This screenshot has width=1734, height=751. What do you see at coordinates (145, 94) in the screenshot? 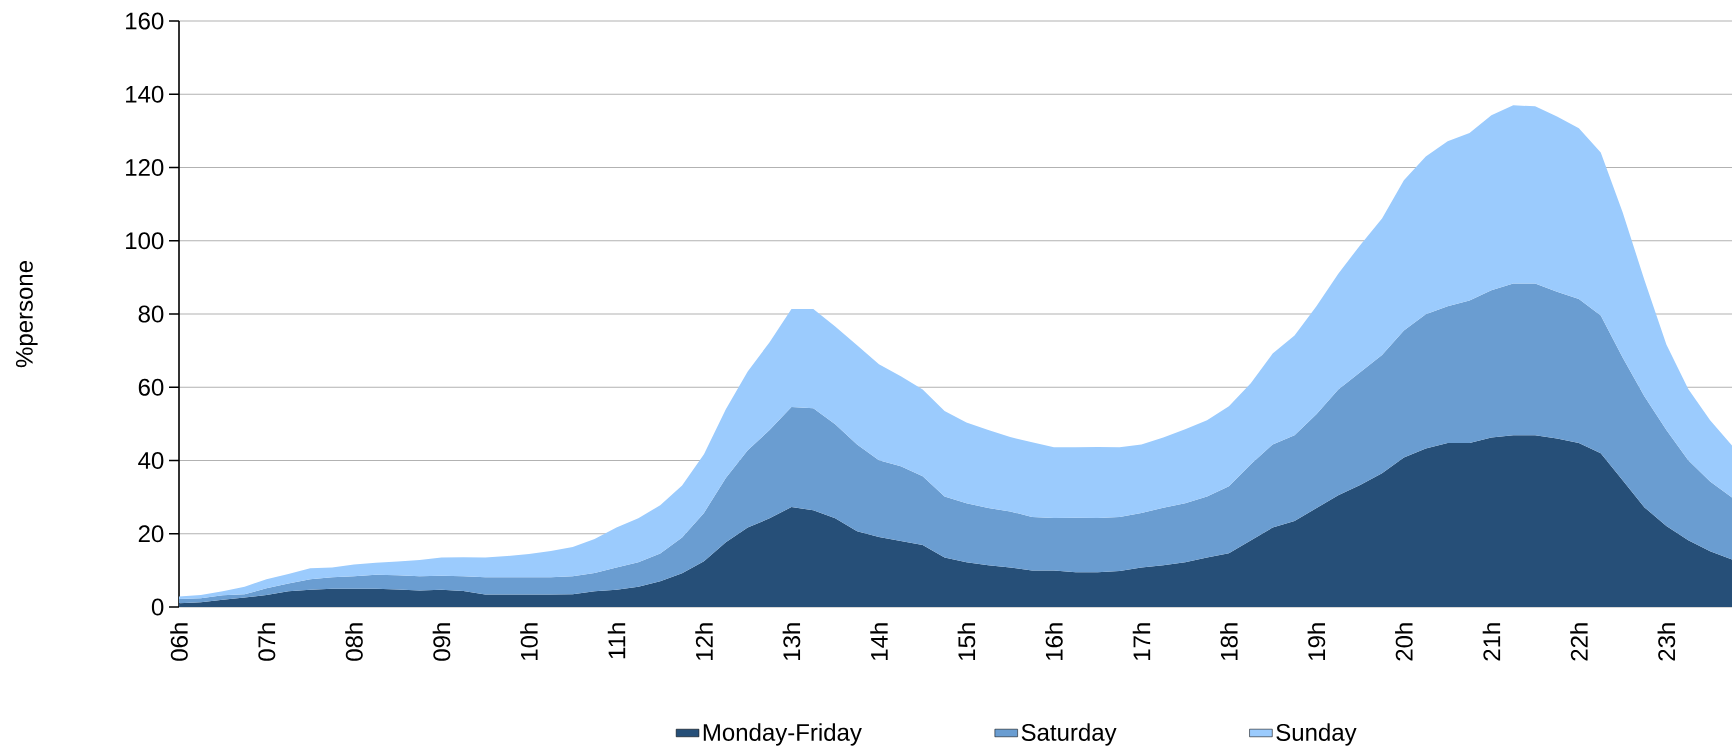
I see `y-tick-label: 140` at bounding box center [145, 94].